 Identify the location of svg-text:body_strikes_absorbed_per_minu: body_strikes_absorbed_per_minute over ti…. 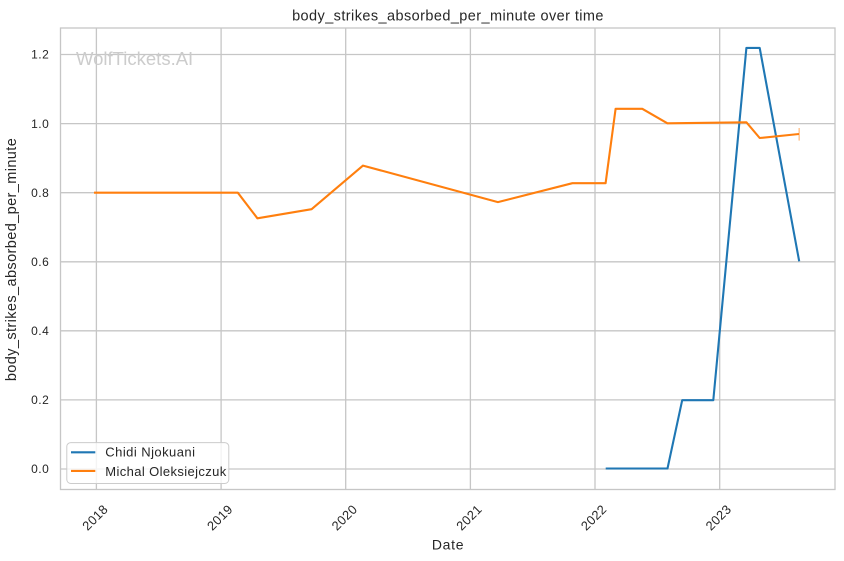
(448, 17).